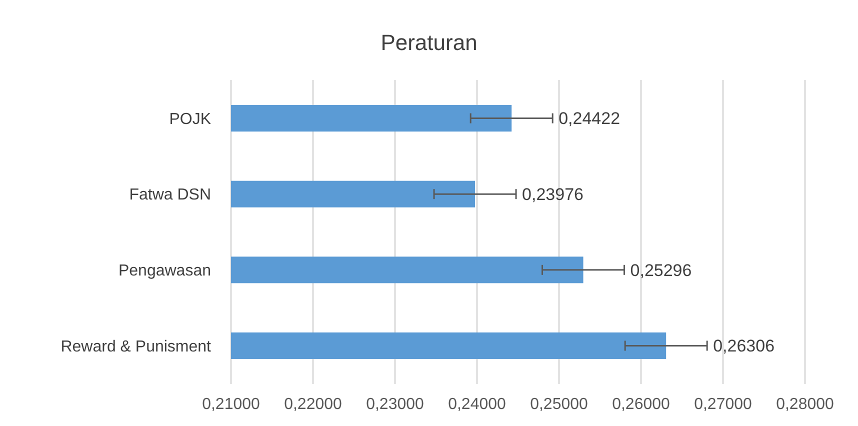  I want to click on x-tick-label: 0,23000, so click(395, 404).